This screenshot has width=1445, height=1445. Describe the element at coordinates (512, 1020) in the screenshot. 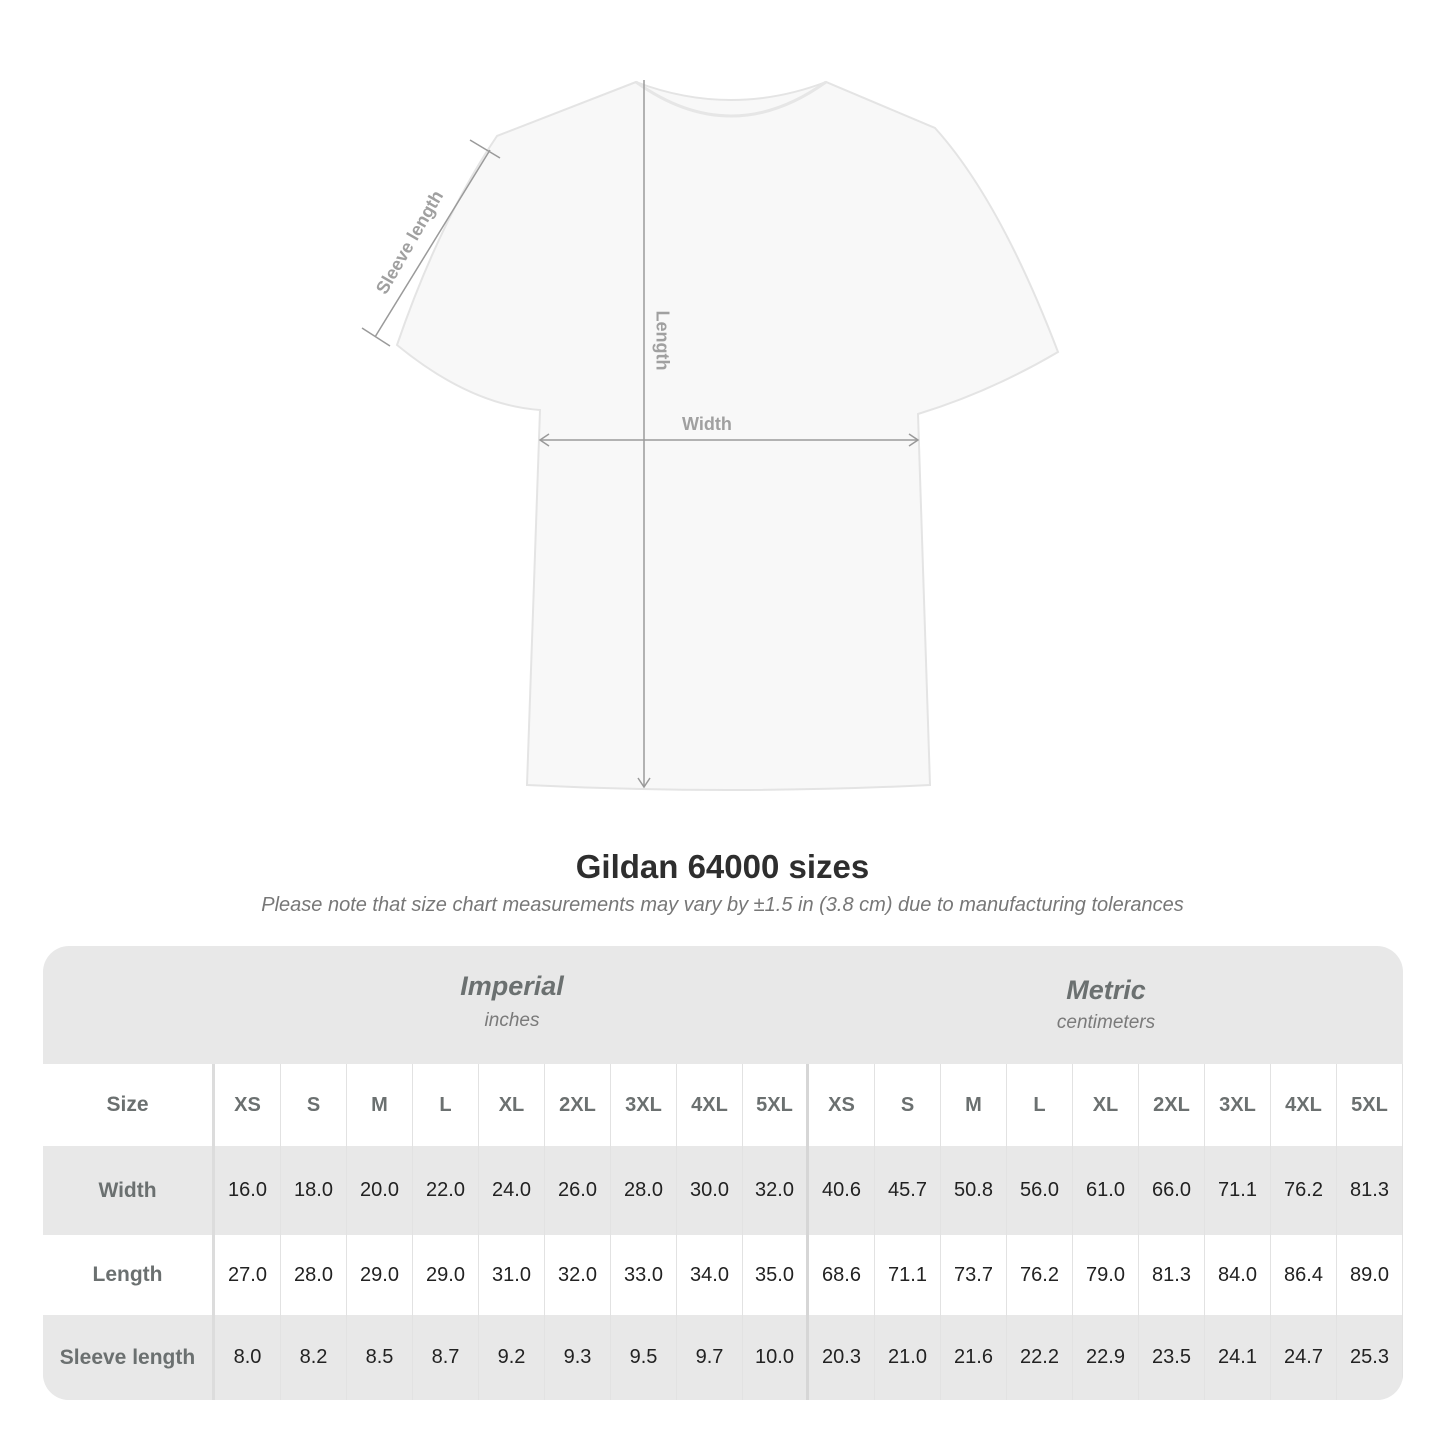

I see `imperial-unit: inches` at that location.